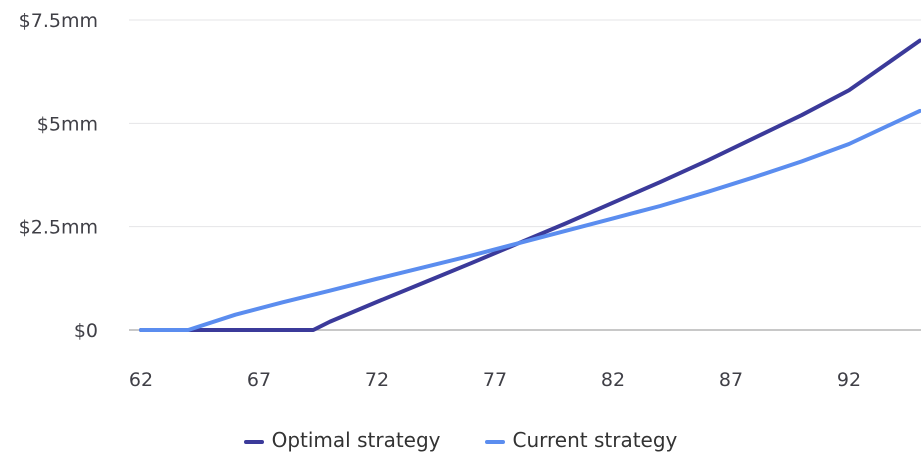 The image size is (921, 457). What do you see at coordinates (356, 440) in the screenshot?
I see `legend-label-optimal: Optimal strategy` at bounding box center [356, 440].